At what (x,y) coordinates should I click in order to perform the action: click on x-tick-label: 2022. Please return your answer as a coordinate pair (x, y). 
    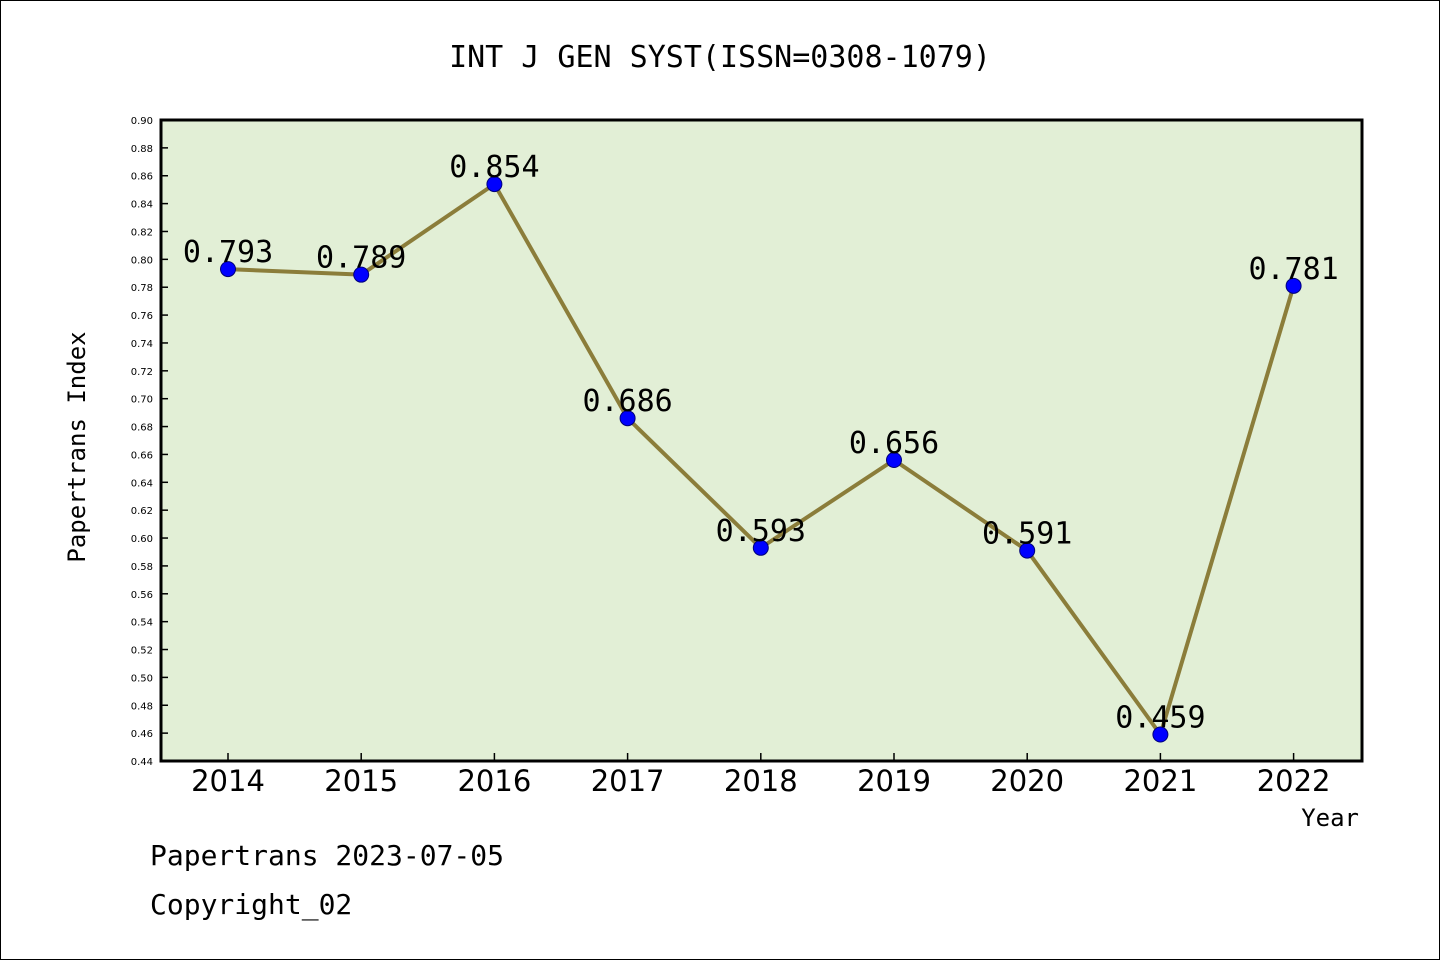
    Looking at the image, I should click on (1294, 781).